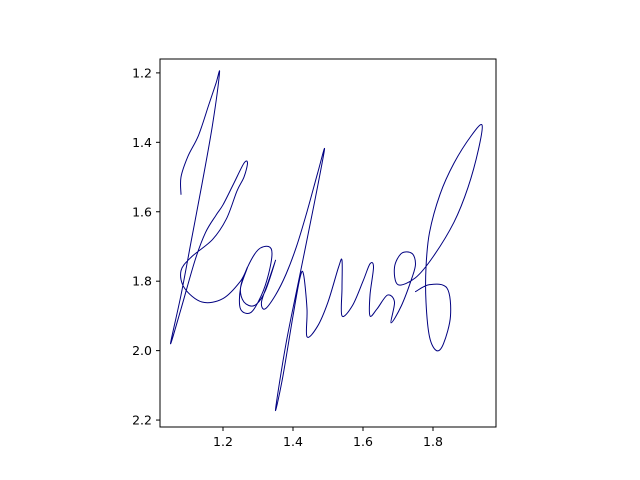 Image resolution: width=640 pixels, height=480 pixels. Describe the element at coordinates (142, 281) in the screenshot. I see `y-tick-label: 1.8` at that location.